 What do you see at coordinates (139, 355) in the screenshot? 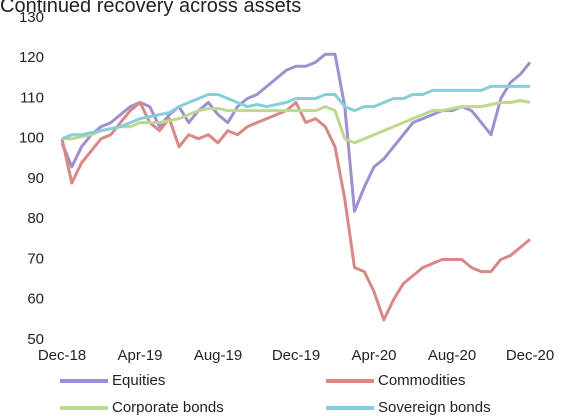
I see `x-tick-label: Apr-19` at bounding box center [139, 355].